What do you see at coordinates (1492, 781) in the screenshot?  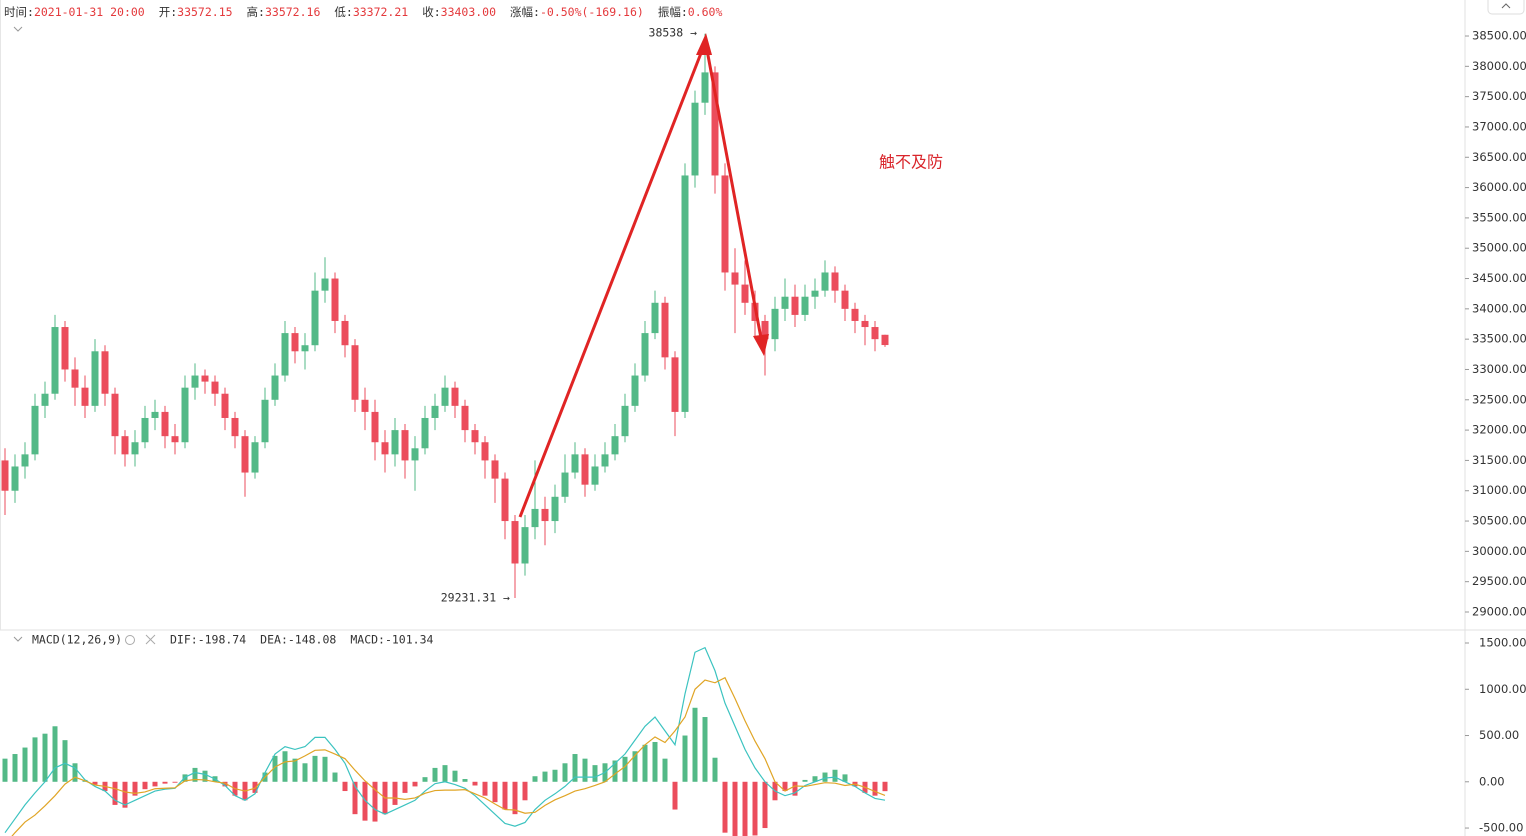 I see `y-tick-label: 0.00` at bounding box center [1492, 781].